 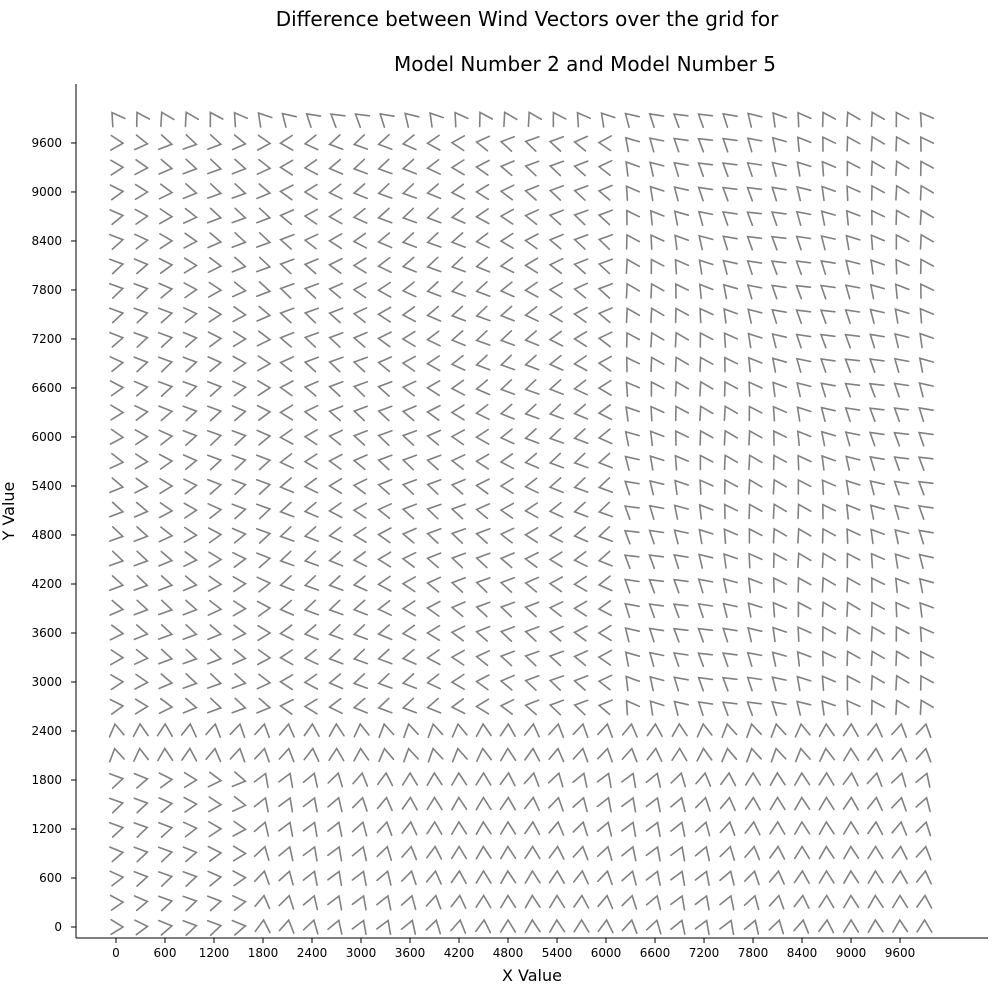 I want to click on y-tick-label: 600, so click(x=50, y=878).